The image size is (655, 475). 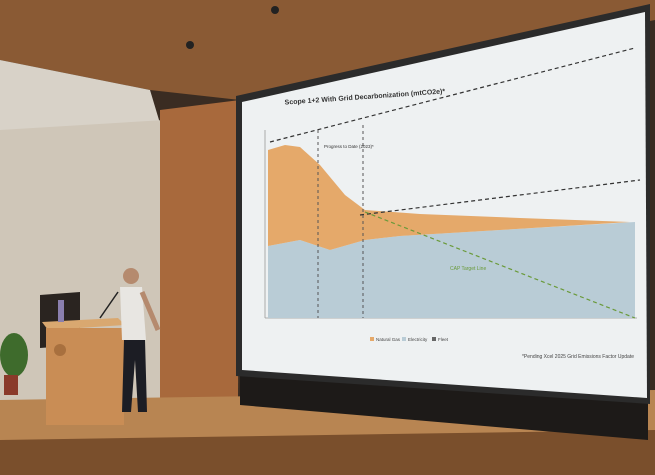 I want to click on speaker-arm, so click(x=150, y=311).